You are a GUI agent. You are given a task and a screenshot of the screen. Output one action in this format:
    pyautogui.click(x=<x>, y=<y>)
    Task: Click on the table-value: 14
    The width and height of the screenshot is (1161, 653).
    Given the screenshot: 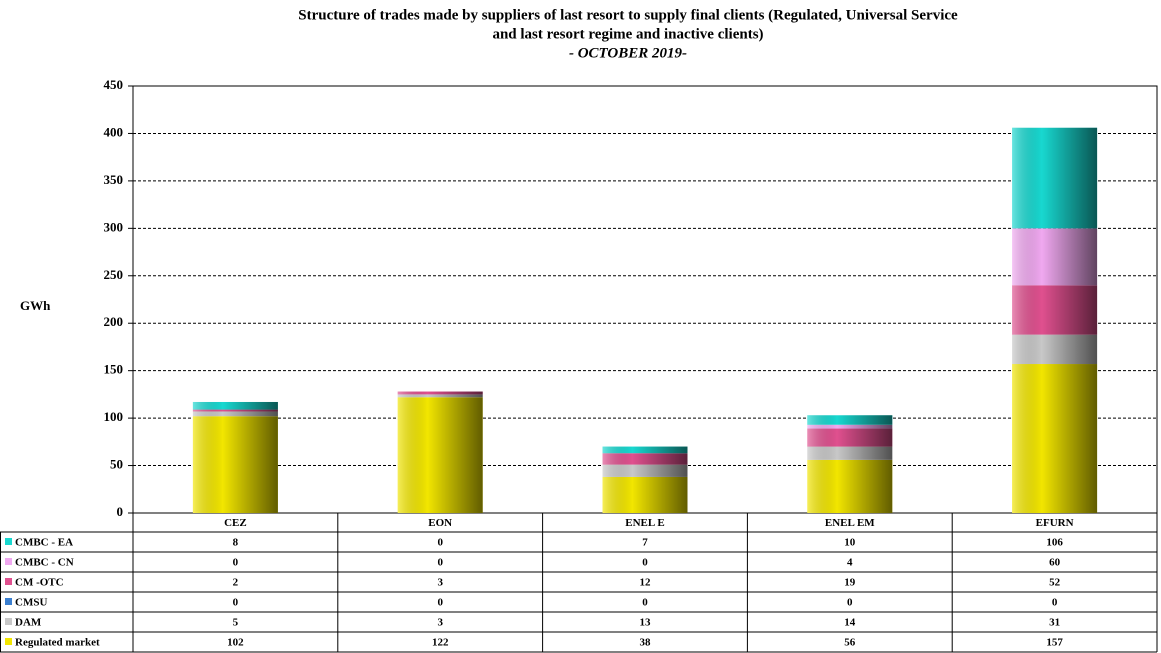 What is the action you would take?
    pyautogui.click(x=850, y=623)
    